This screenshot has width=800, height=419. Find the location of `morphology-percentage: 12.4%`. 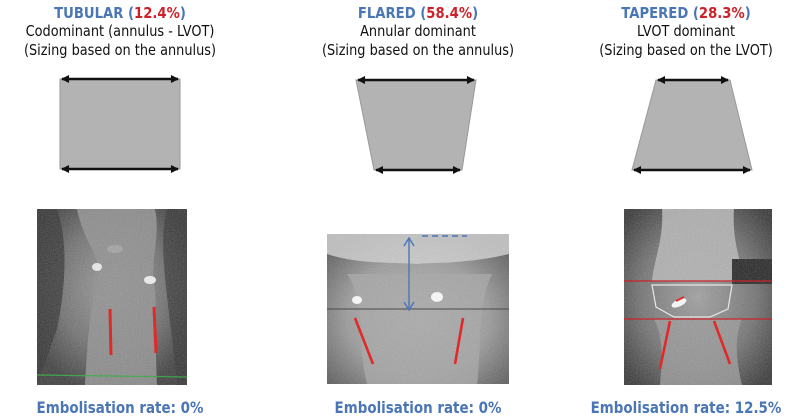

morphology-percentage: 12.4% is located at coordinates (157, 13).